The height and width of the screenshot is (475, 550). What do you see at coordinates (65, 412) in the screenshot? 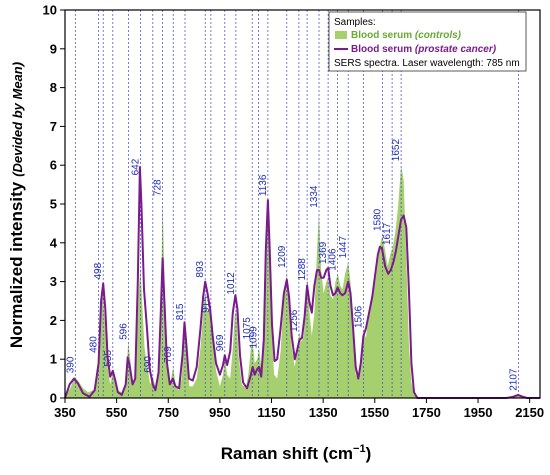
I see `x-tick-label-350: 350` at bounding box center [65, 412].